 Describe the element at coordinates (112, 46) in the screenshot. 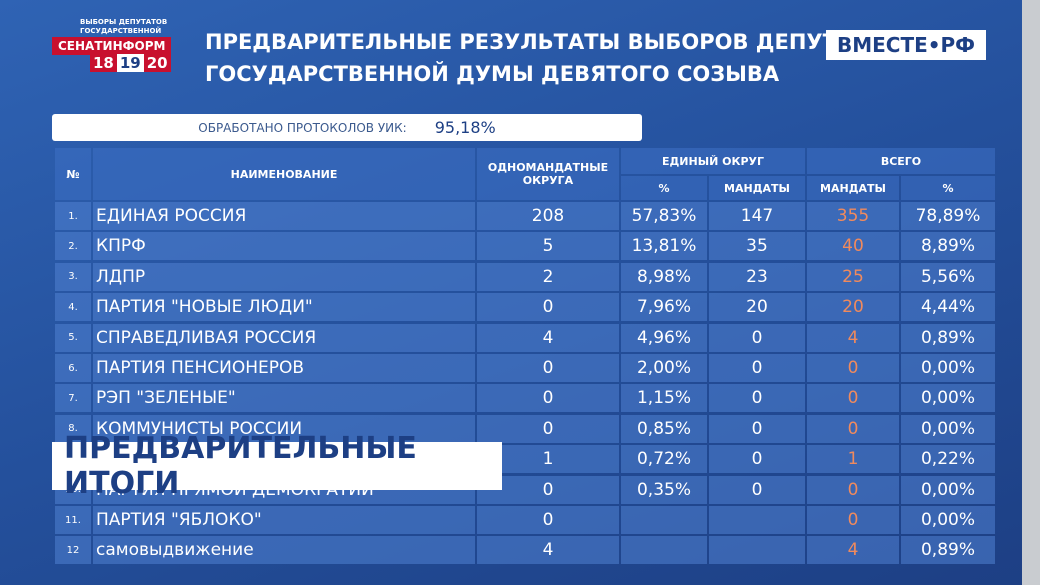

I see `channel-badge: СЕНАТИНФОРМ` at that location.